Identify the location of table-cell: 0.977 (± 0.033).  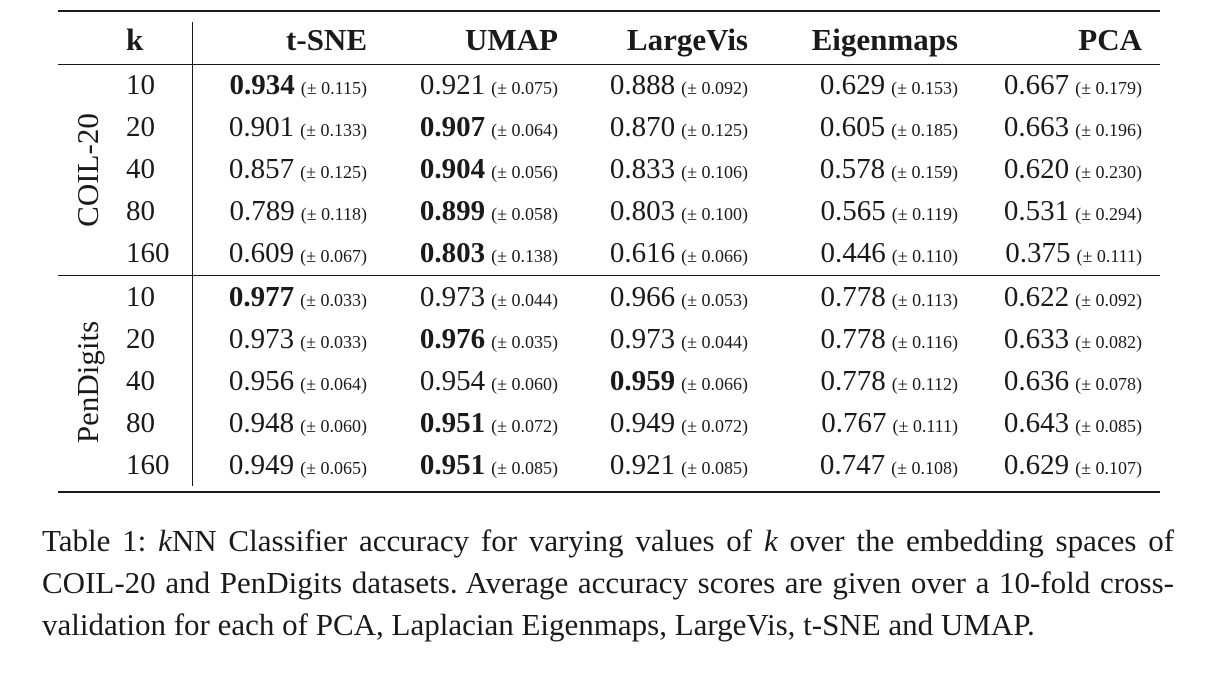
(288, 297).